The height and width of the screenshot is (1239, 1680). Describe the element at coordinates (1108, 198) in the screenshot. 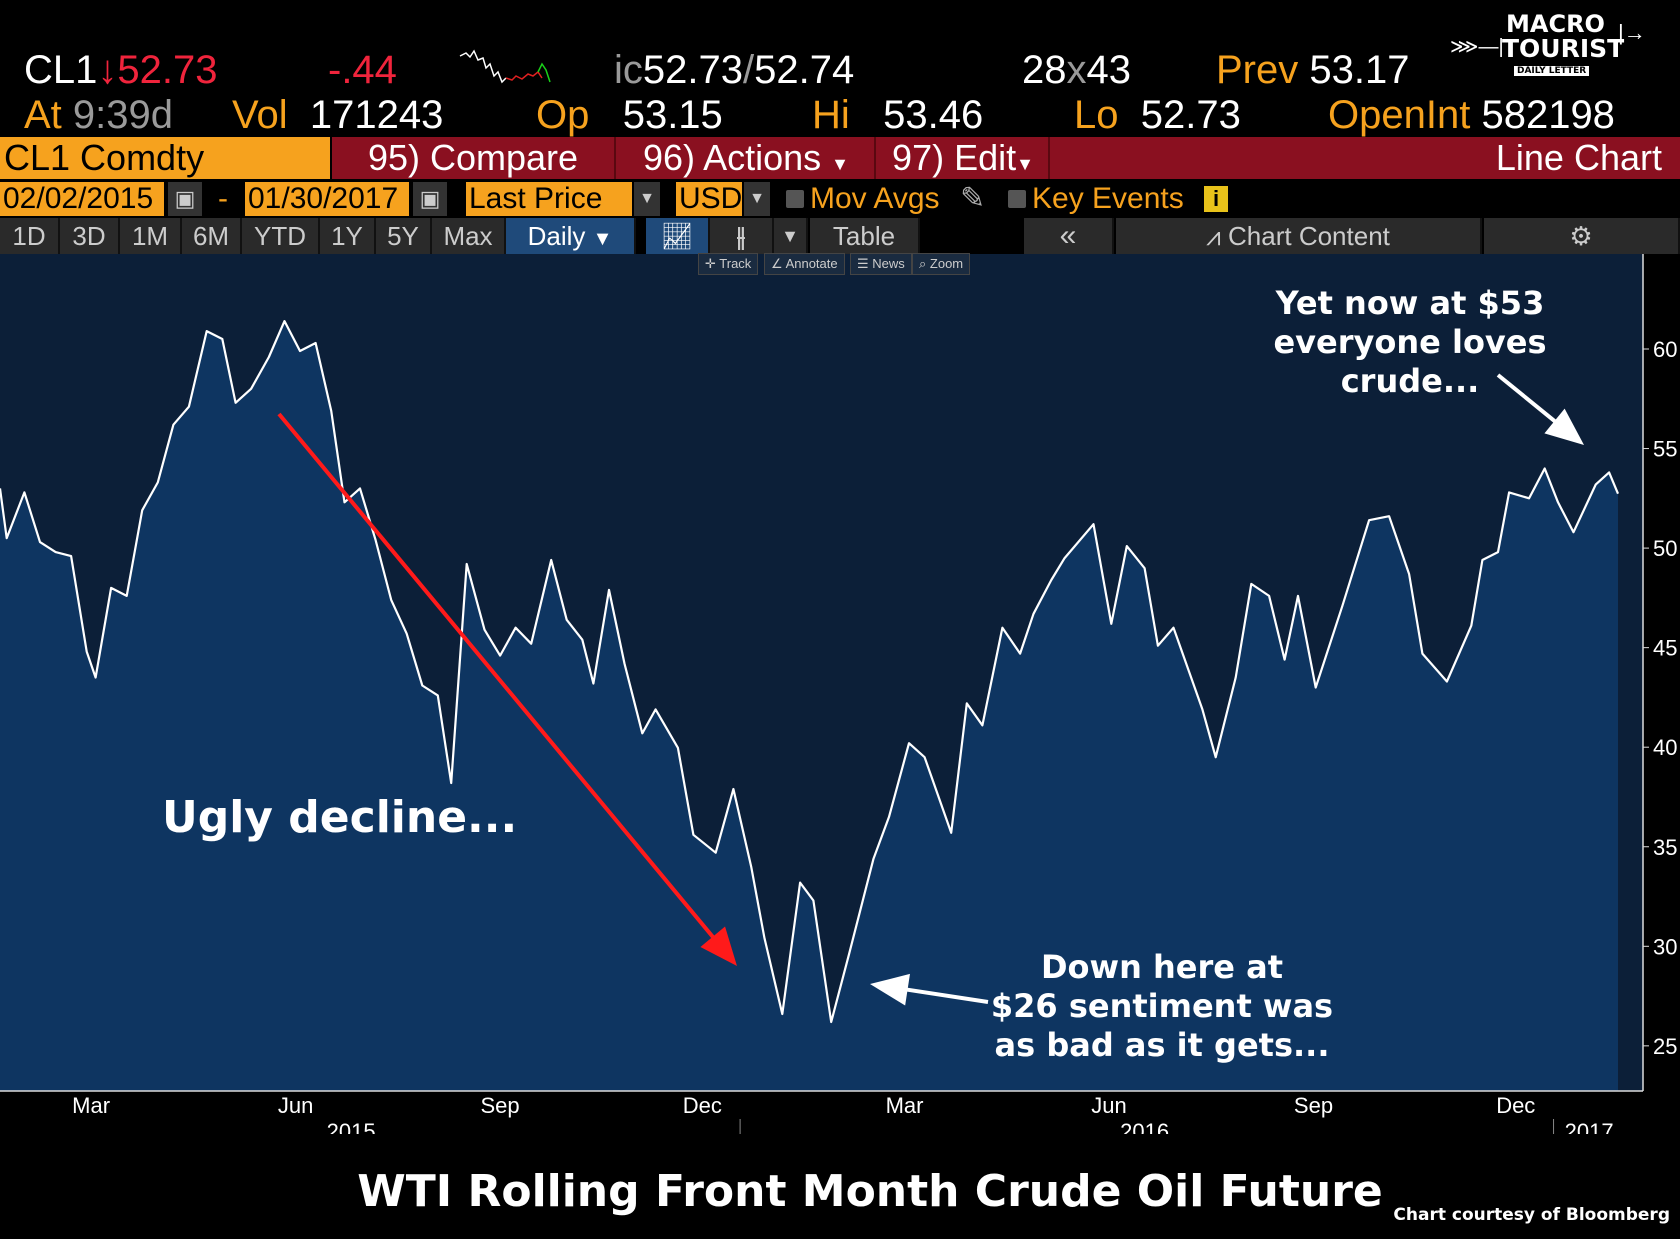

I see `key-events-label: Key Events` at that location.